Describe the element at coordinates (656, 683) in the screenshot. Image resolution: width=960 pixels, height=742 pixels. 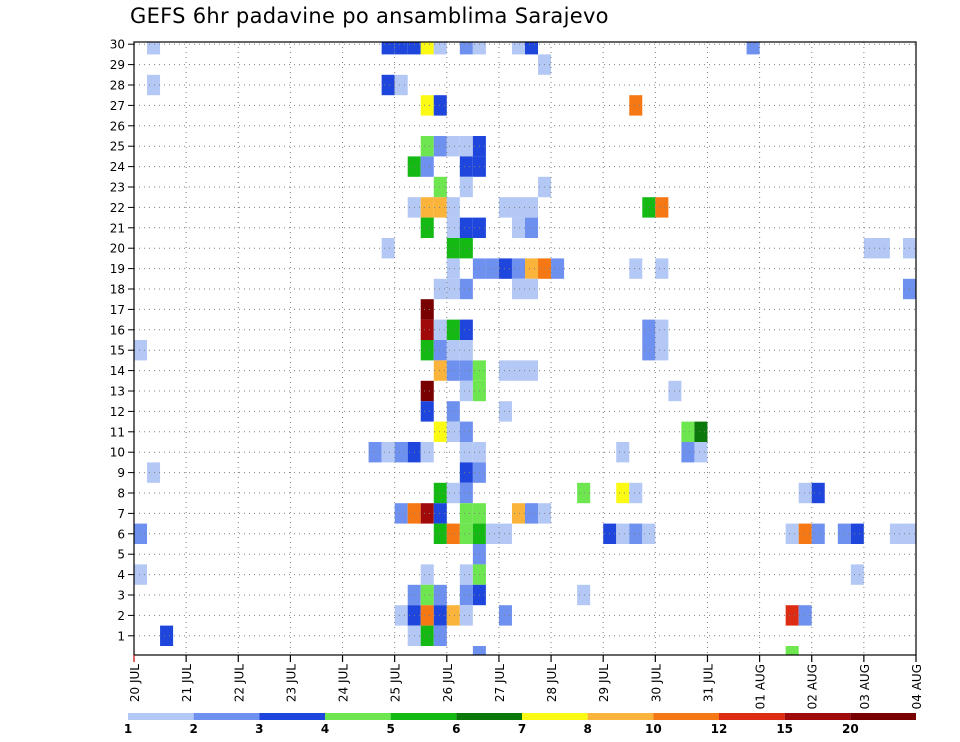
I see `x-tick-label: 30 JUL` at that location.